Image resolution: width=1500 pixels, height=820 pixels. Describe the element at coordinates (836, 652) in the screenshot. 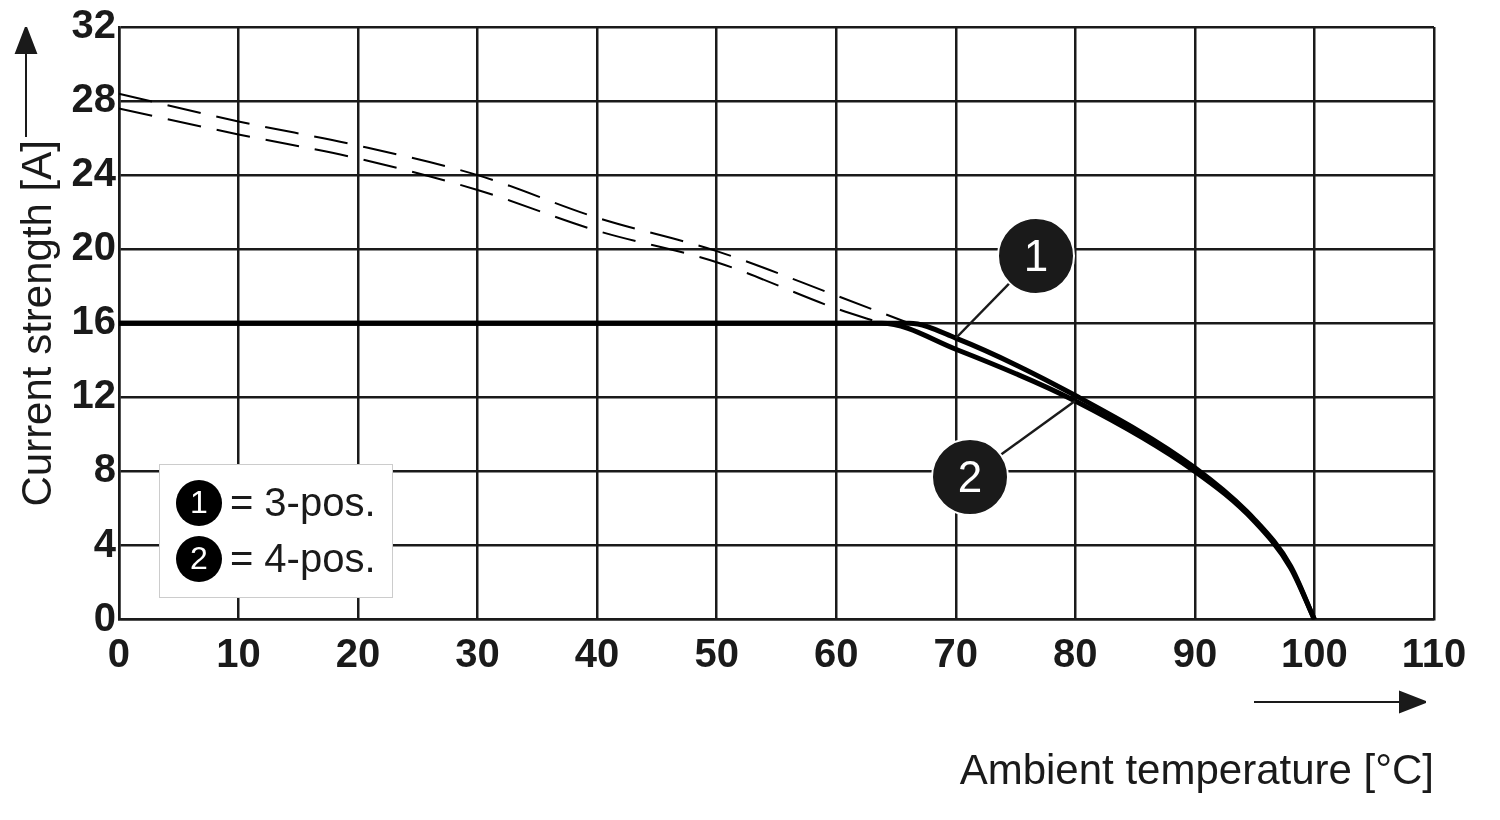

I see `x-tick-label: 60` at that location.